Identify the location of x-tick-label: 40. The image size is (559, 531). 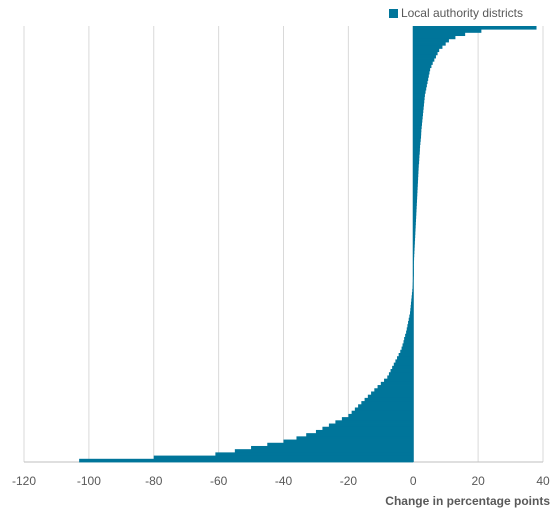
(543, 481).